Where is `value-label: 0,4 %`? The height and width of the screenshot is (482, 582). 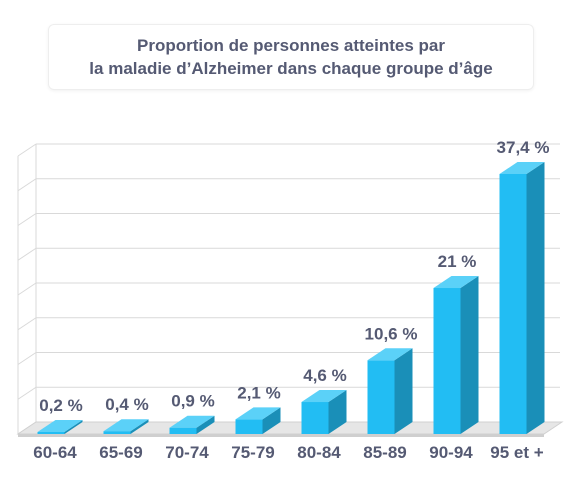 value-label: 0,4 % is located at coordinates (126, 404).